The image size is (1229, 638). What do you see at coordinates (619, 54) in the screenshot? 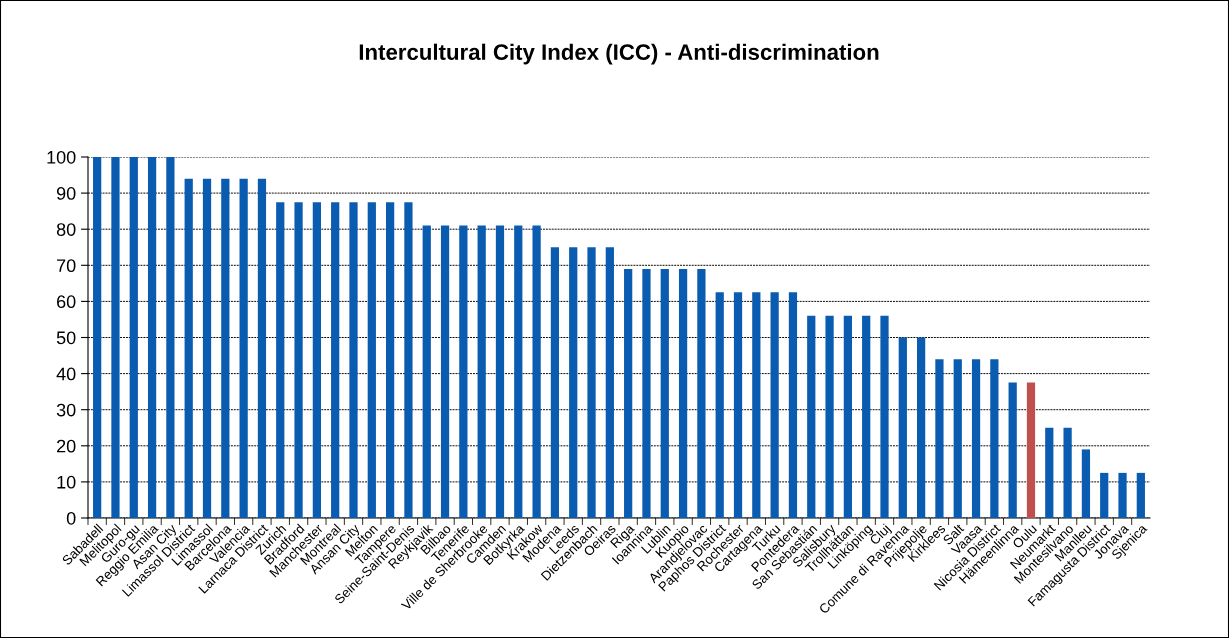
I see `chart-title: Intercultural City Index (ICC) - Anti-discrimination` at bounding box center [619, 54].